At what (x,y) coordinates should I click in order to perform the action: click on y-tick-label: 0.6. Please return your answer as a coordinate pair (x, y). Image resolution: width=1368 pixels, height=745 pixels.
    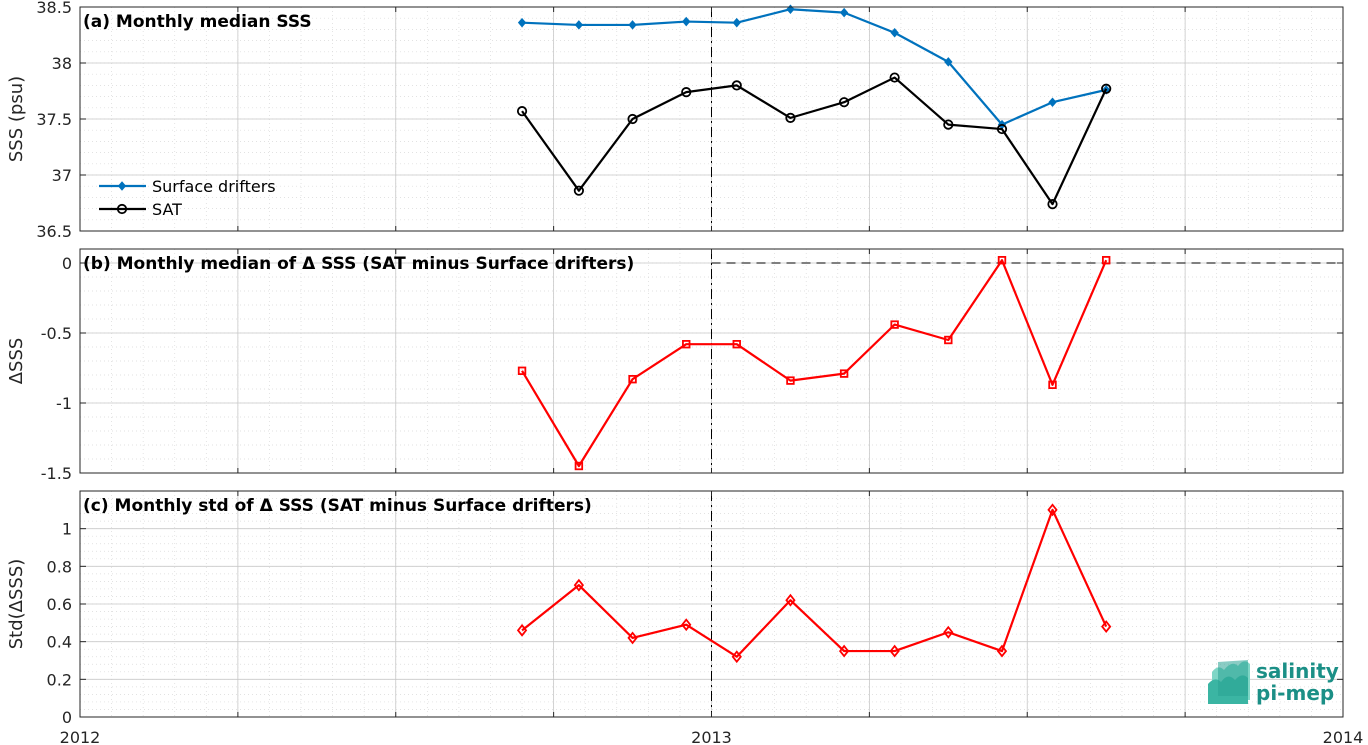
    Looking at the image, I should click on (59, 604).